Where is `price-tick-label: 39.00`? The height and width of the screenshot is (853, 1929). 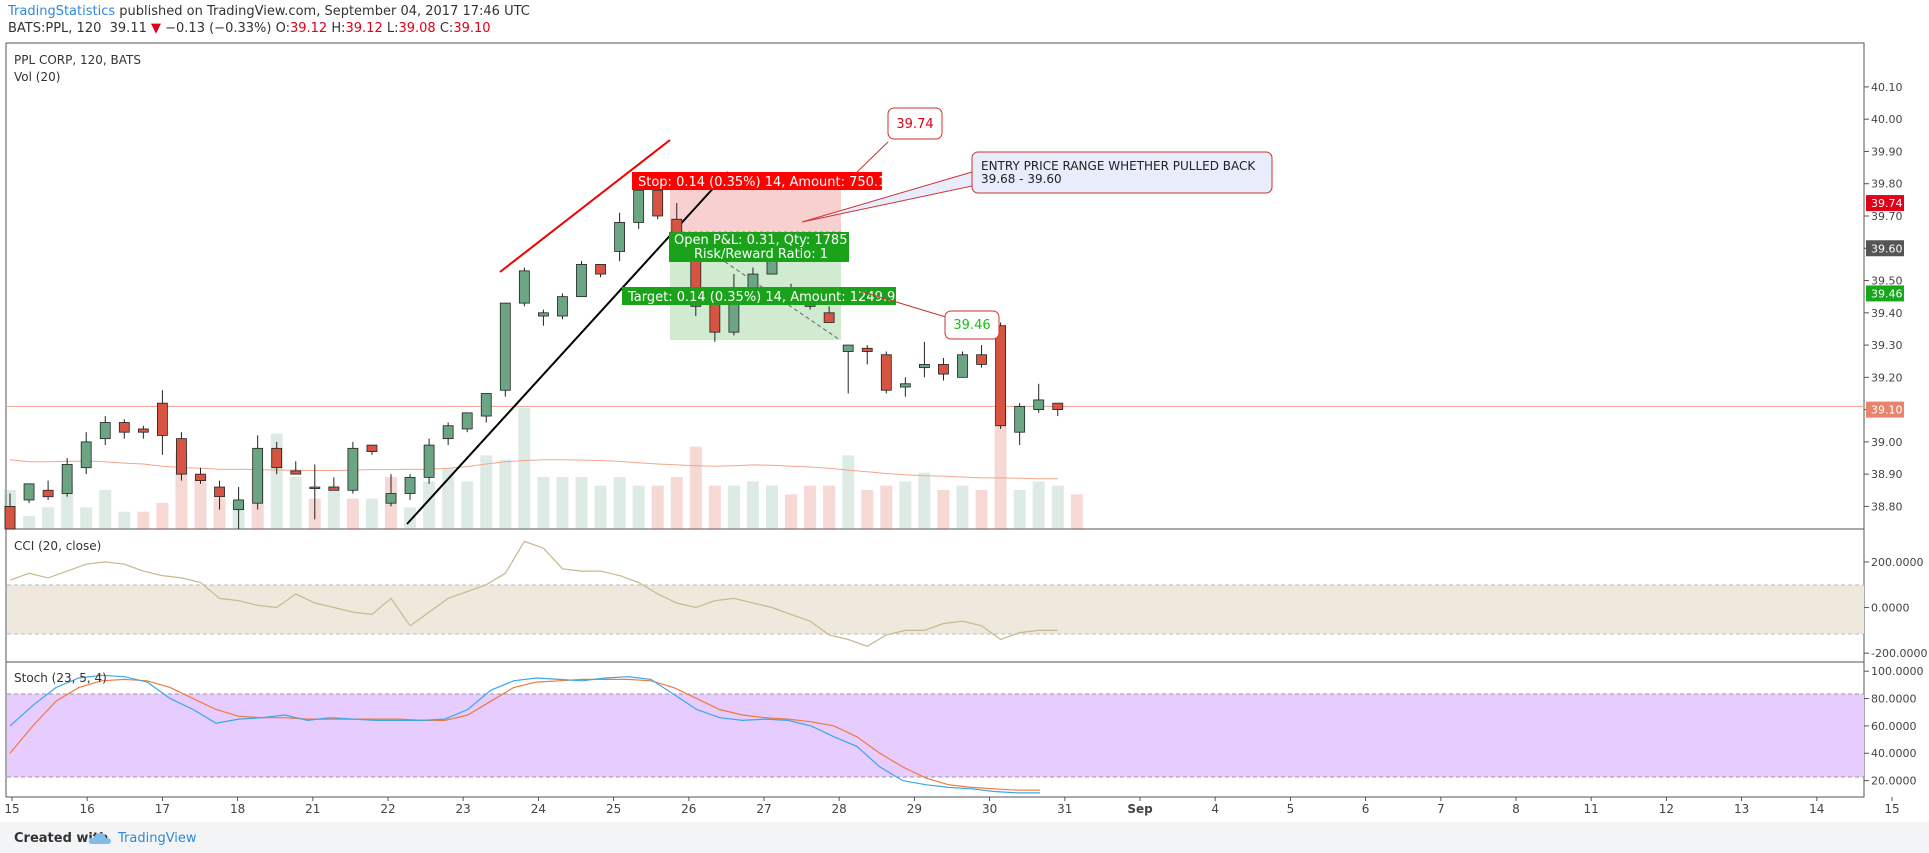 price-tick-label: 39.00 is located at coordinates (1887, 442).